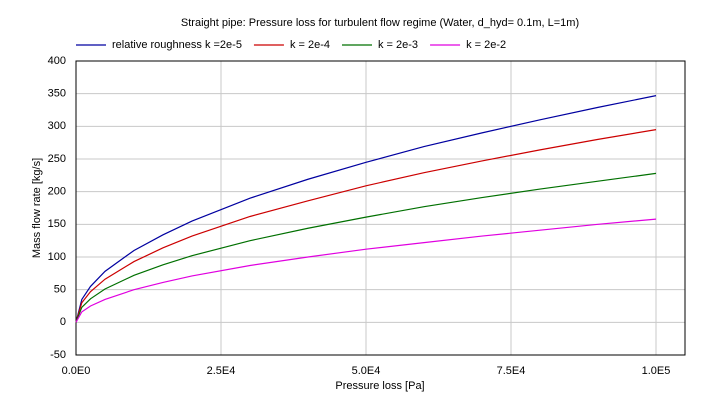 Image resolution: width=708 pixels, height=406 pixels. Describe the element at coordinates (366, 371) in the screenshot. I see `x-tick-label: 5.0E4` at that location.